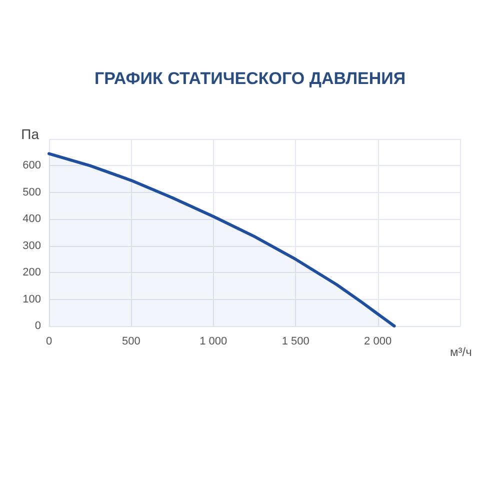 This screenshot has width=500, height=500. Describe the element at coordinates (250, 78) in the screenshot. I see `chart-title: ГРАФИК СТАТИЧЕСКОГО ДАВЛЕНИЯ` at that location.